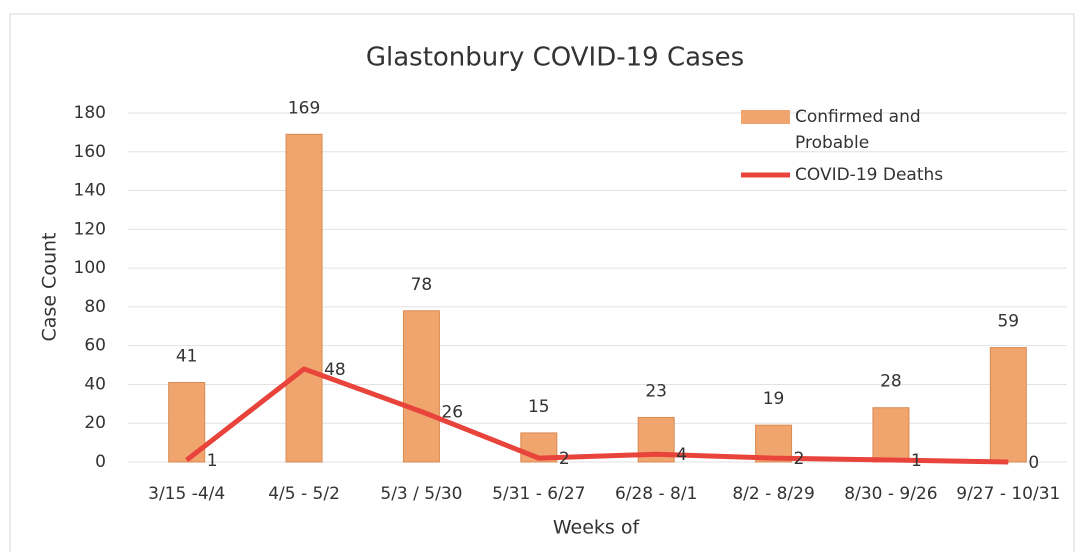 This screenshot has height=552, width=1083. I want to click on data-label: 0, so click(1033, 463).